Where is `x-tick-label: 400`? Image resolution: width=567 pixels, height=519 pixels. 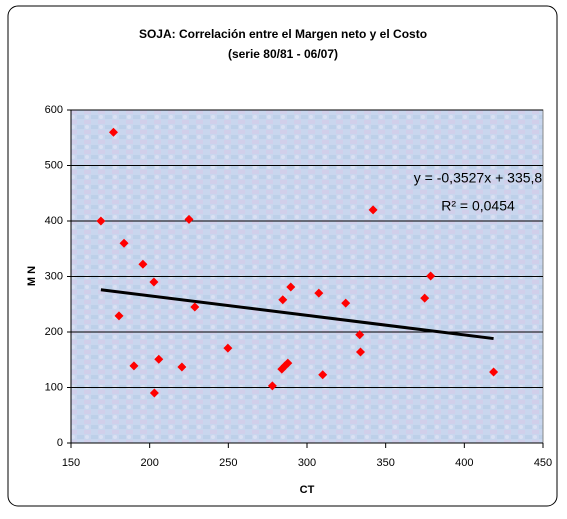
x-tick-label: 400 is located at coordinates (464, 463).